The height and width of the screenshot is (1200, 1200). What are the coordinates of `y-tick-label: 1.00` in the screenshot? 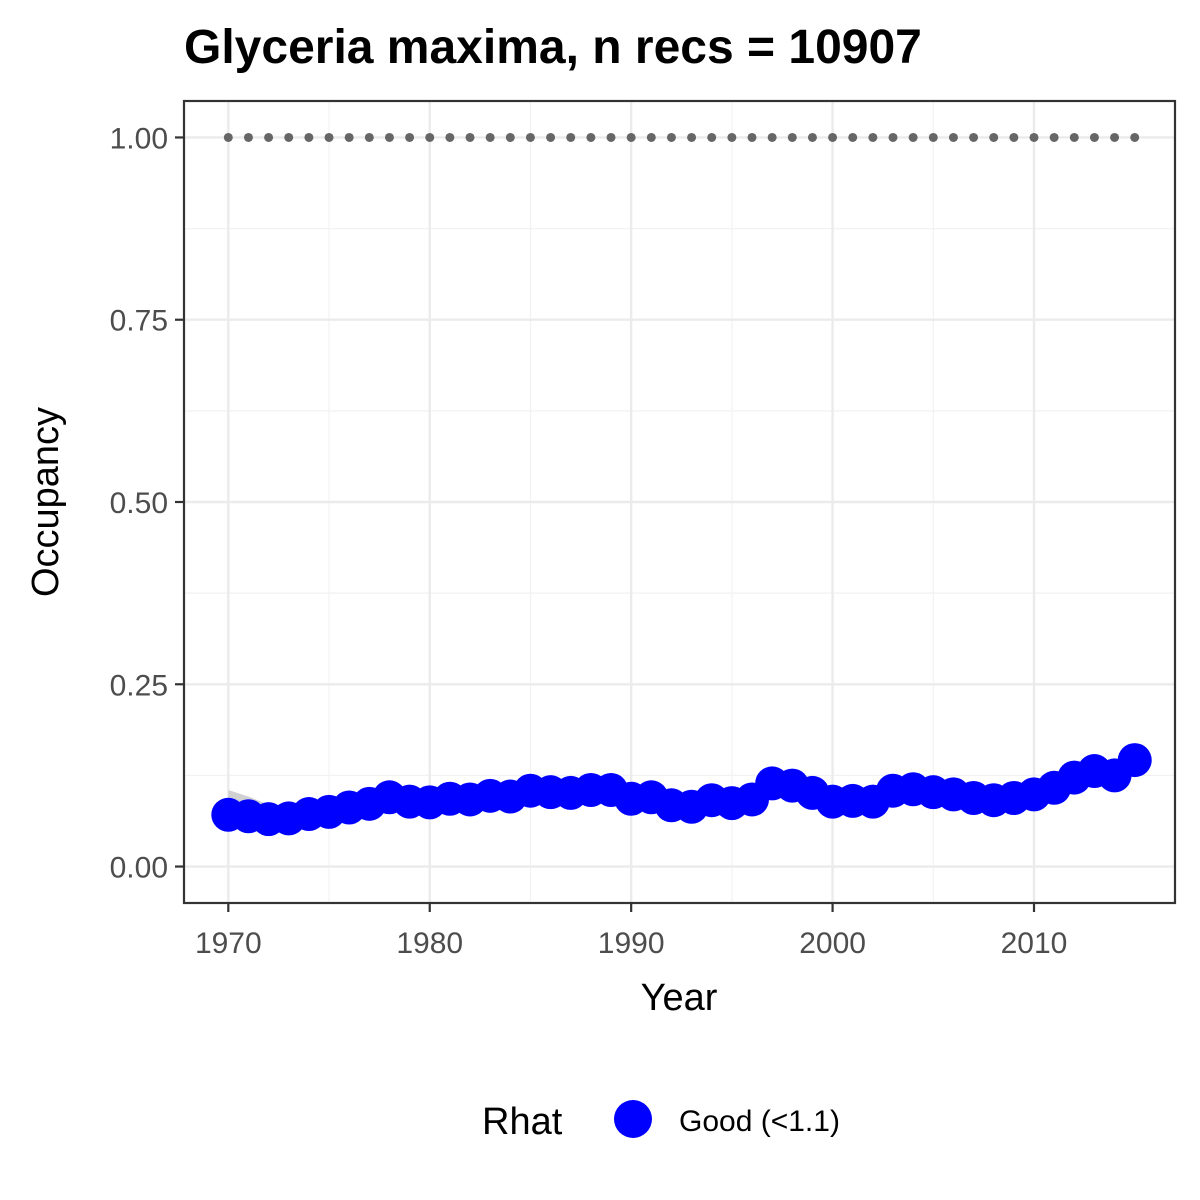 It's located at (139, 138).